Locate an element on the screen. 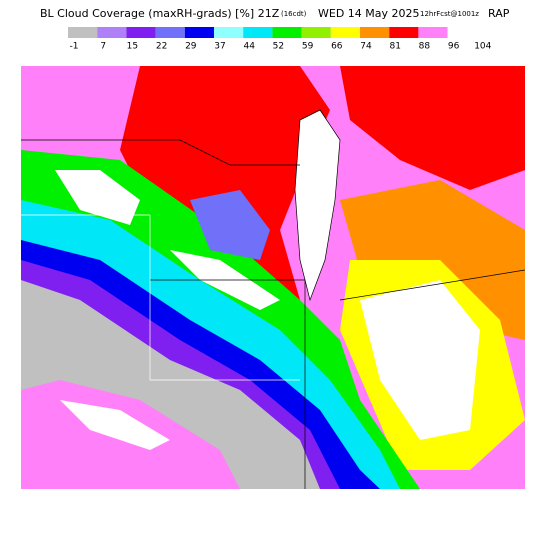  lake is located at coordinates (317, 205).